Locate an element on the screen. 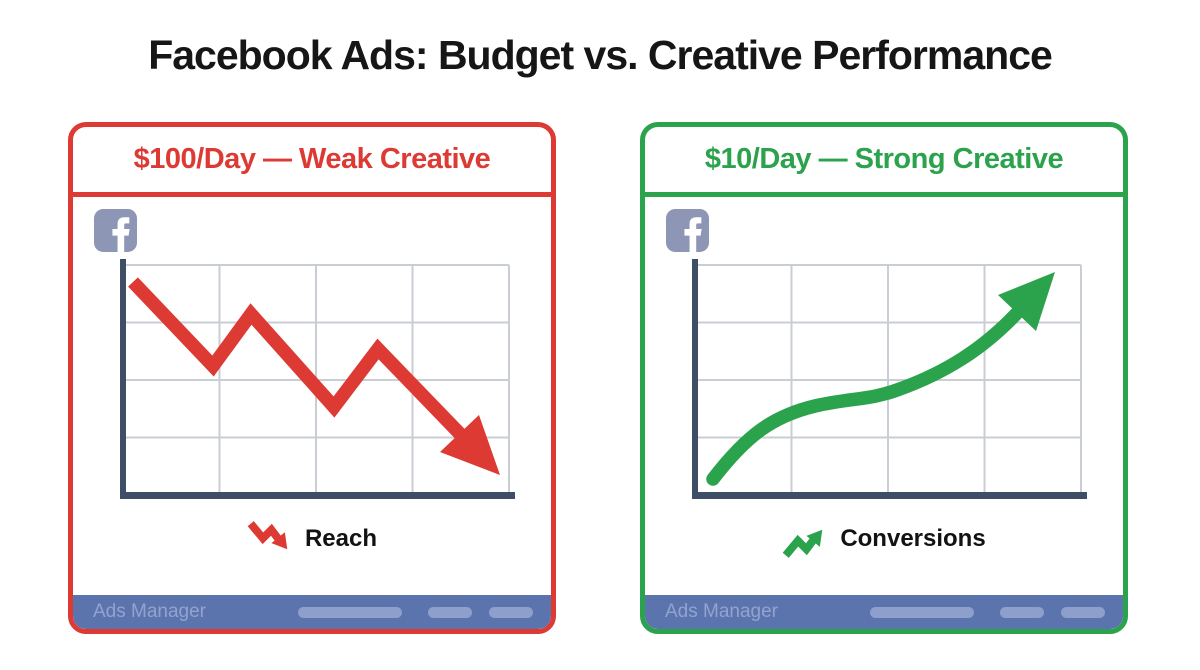  legend-conversions-label: Conversions is located at coordinates (913, 538).